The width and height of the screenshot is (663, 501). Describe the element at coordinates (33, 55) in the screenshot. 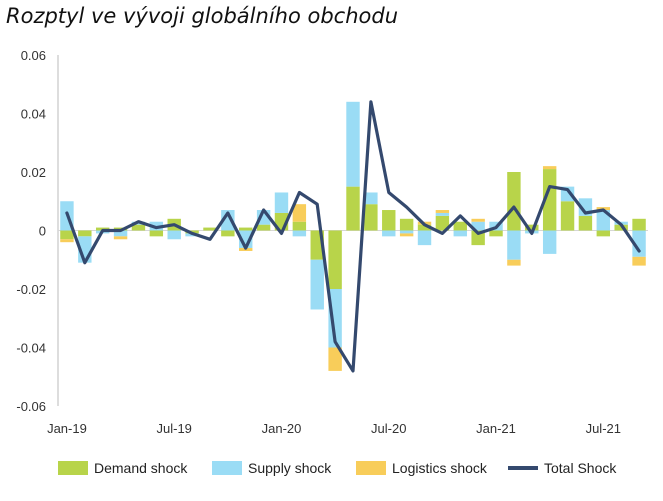

I see `y-tick-label: 0.06` at that location.